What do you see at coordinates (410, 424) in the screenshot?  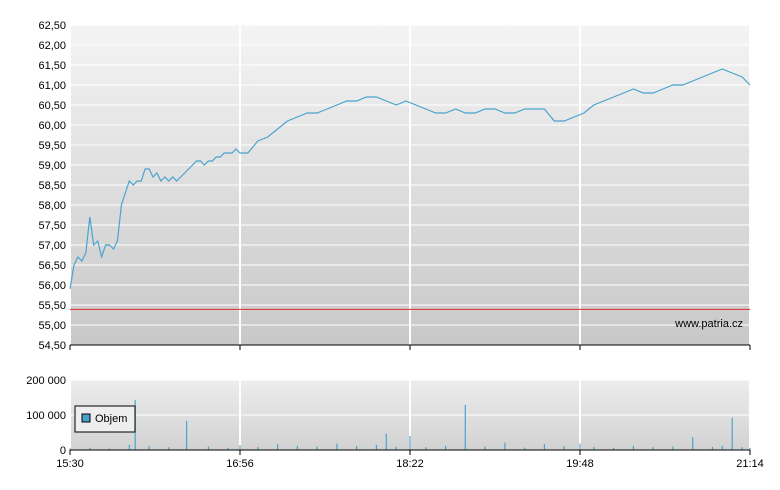 I see `volume-bars` at bounding box center [410, 424].